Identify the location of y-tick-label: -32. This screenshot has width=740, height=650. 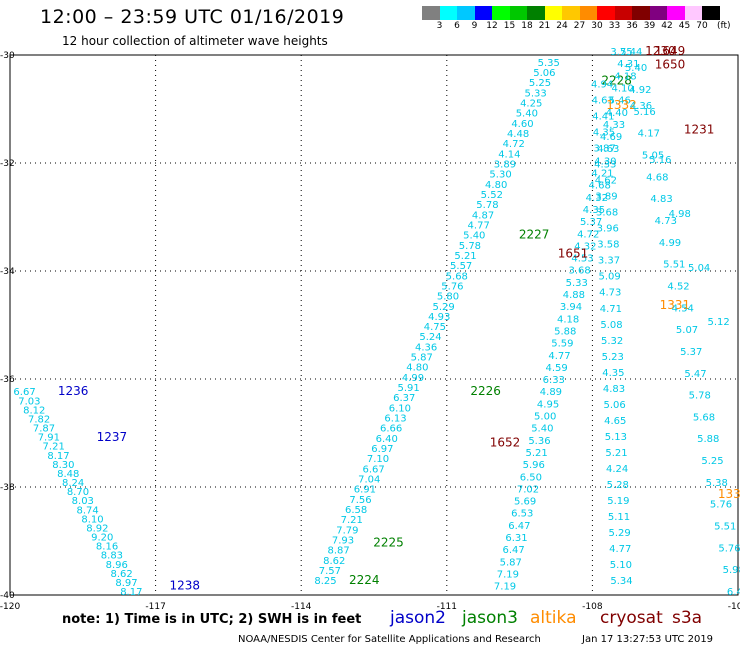
(7, 164).